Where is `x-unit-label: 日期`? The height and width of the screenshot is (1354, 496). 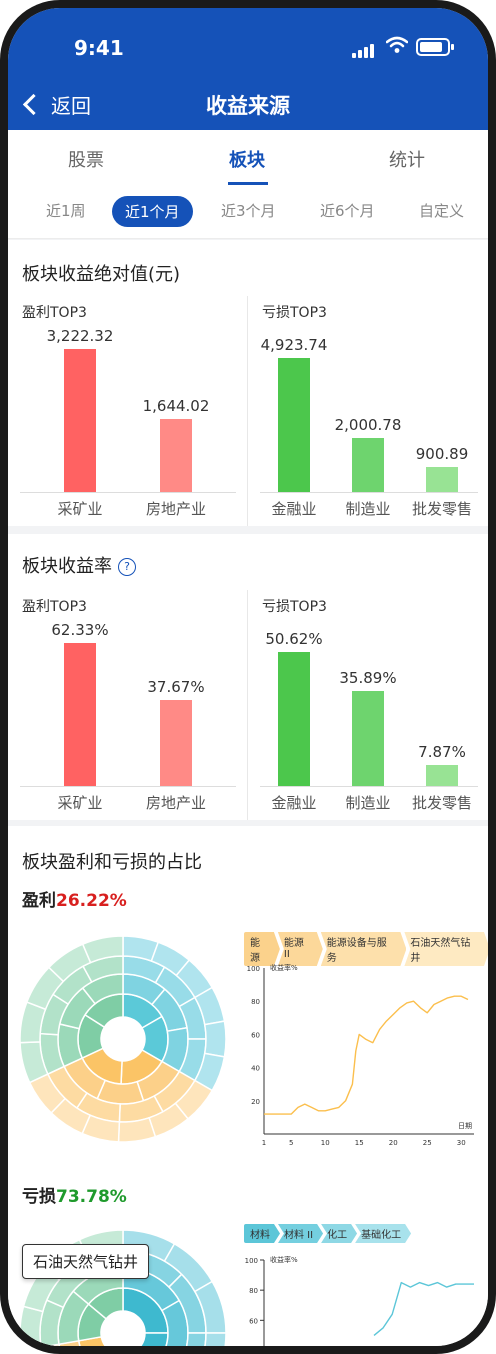
x-unit-label: 日期 is located at coordinates (465, 1126).